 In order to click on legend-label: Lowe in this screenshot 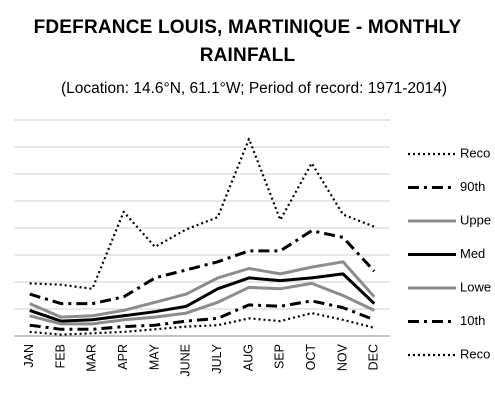, I will do `click(475, 286)`.